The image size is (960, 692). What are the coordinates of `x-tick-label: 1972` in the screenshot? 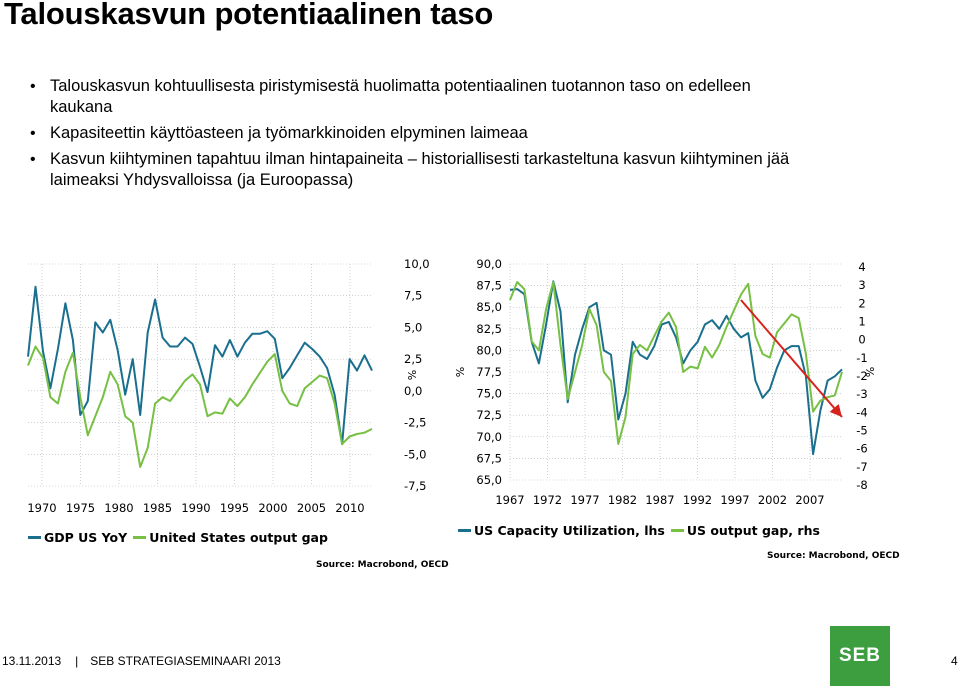 It's located at (547, 500).